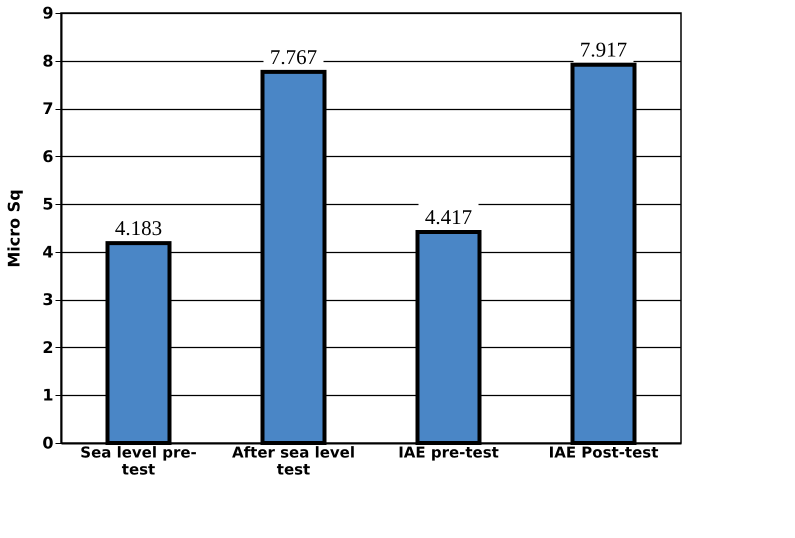  What do you see at coordinates (48, 252) in the screenshot?
I see `y-tick-label: 4` at bounding box center [48, 252].